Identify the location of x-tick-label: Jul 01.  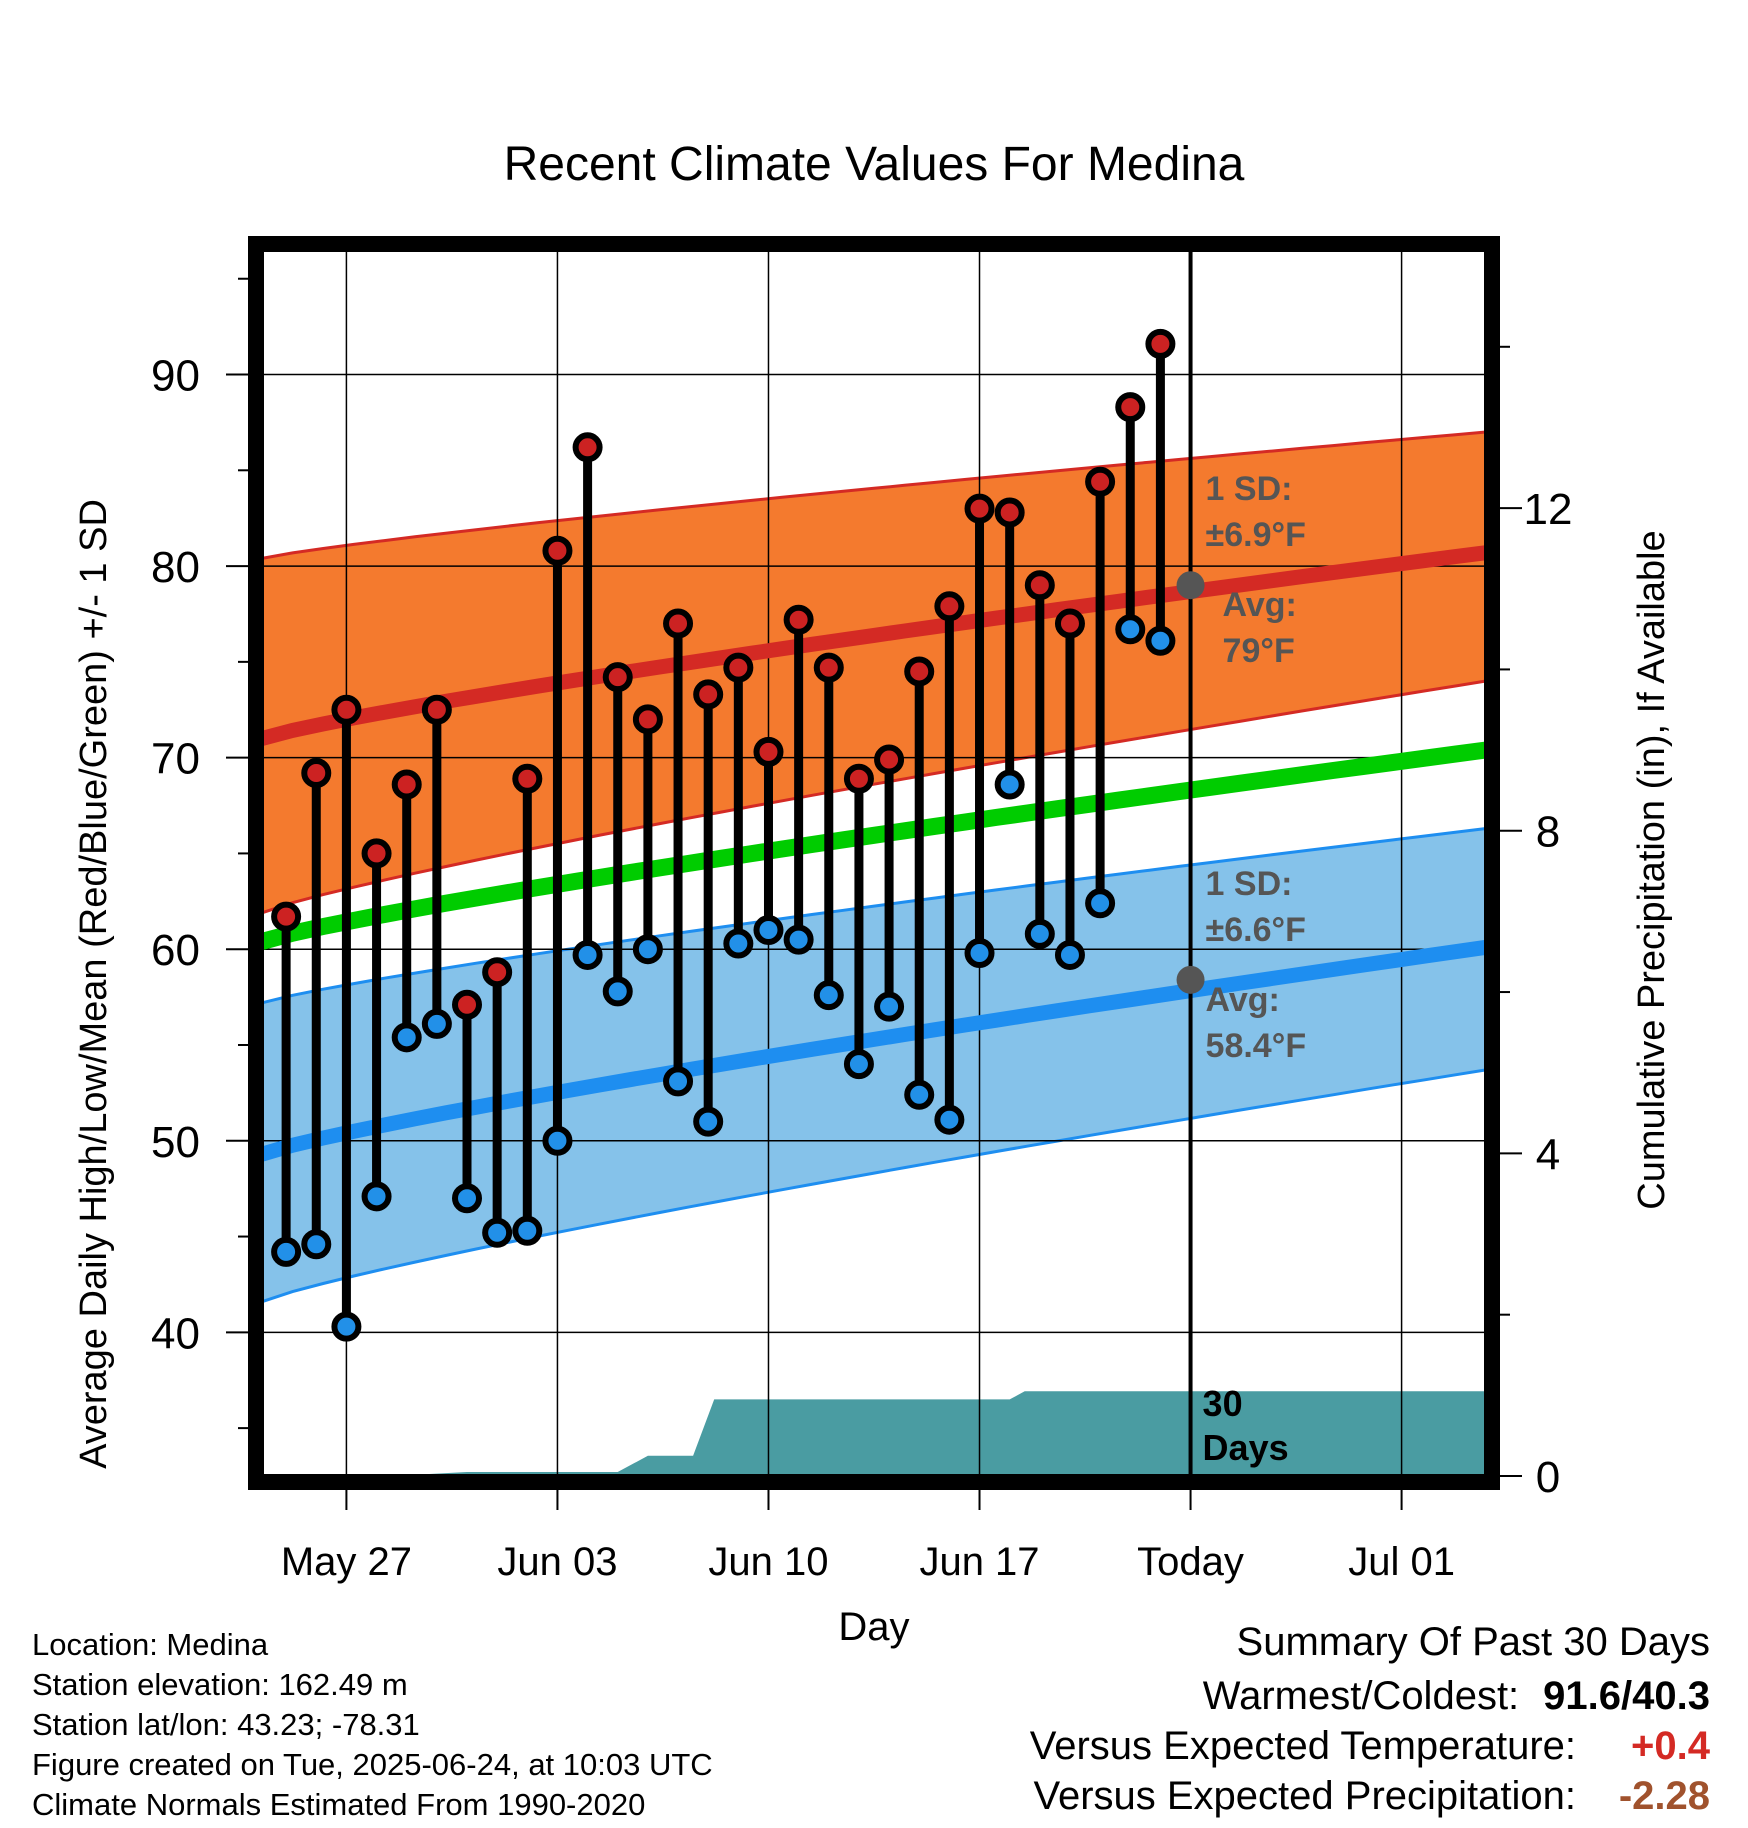
(1401, 1562).